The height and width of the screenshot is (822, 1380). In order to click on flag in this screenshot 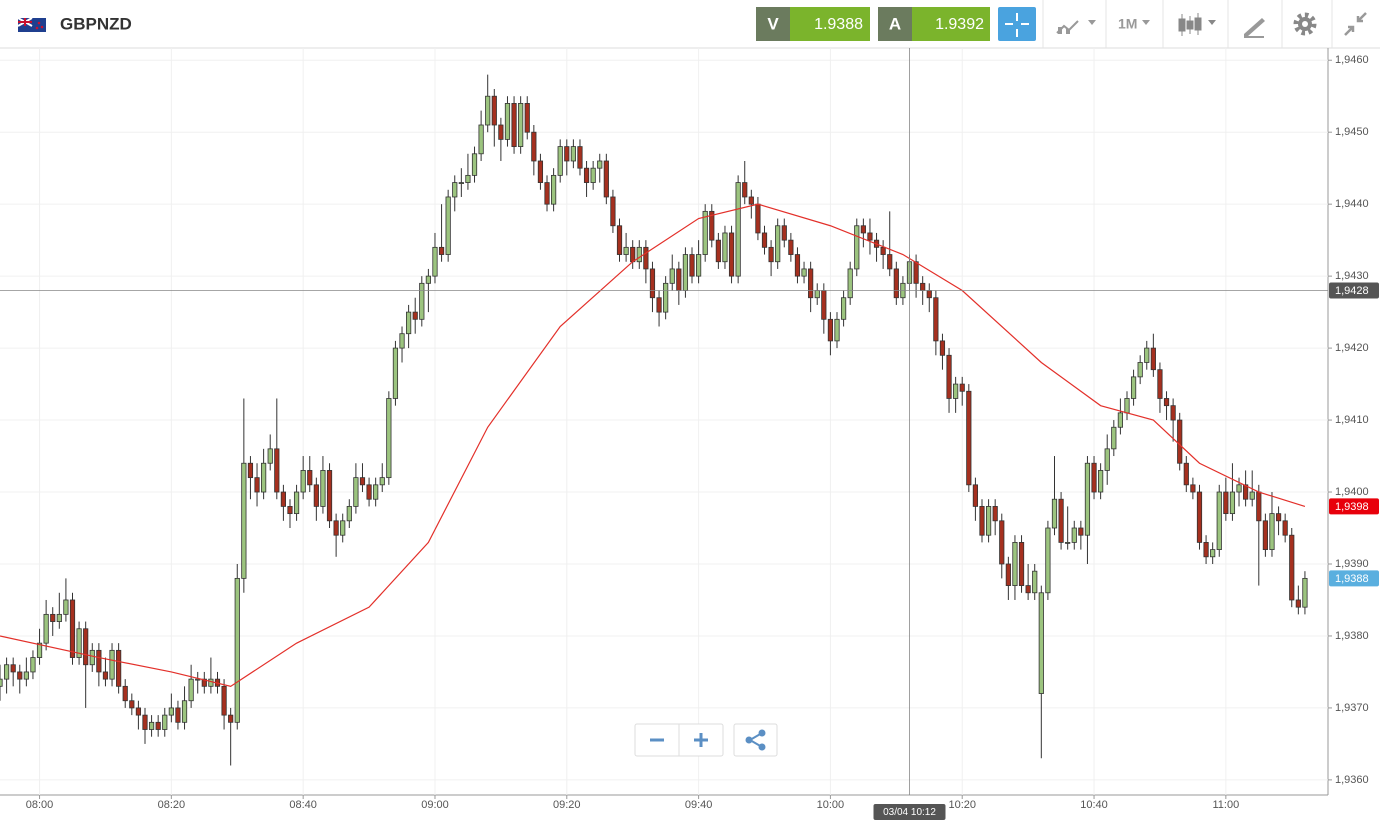, I will do `click(31, 24)`.